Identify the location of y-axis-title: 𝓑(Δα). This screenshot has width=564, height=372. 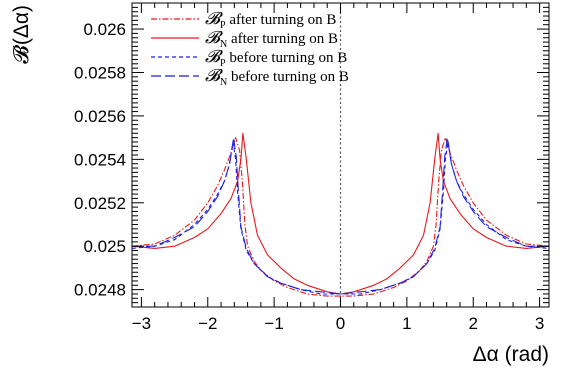
(21, 34).